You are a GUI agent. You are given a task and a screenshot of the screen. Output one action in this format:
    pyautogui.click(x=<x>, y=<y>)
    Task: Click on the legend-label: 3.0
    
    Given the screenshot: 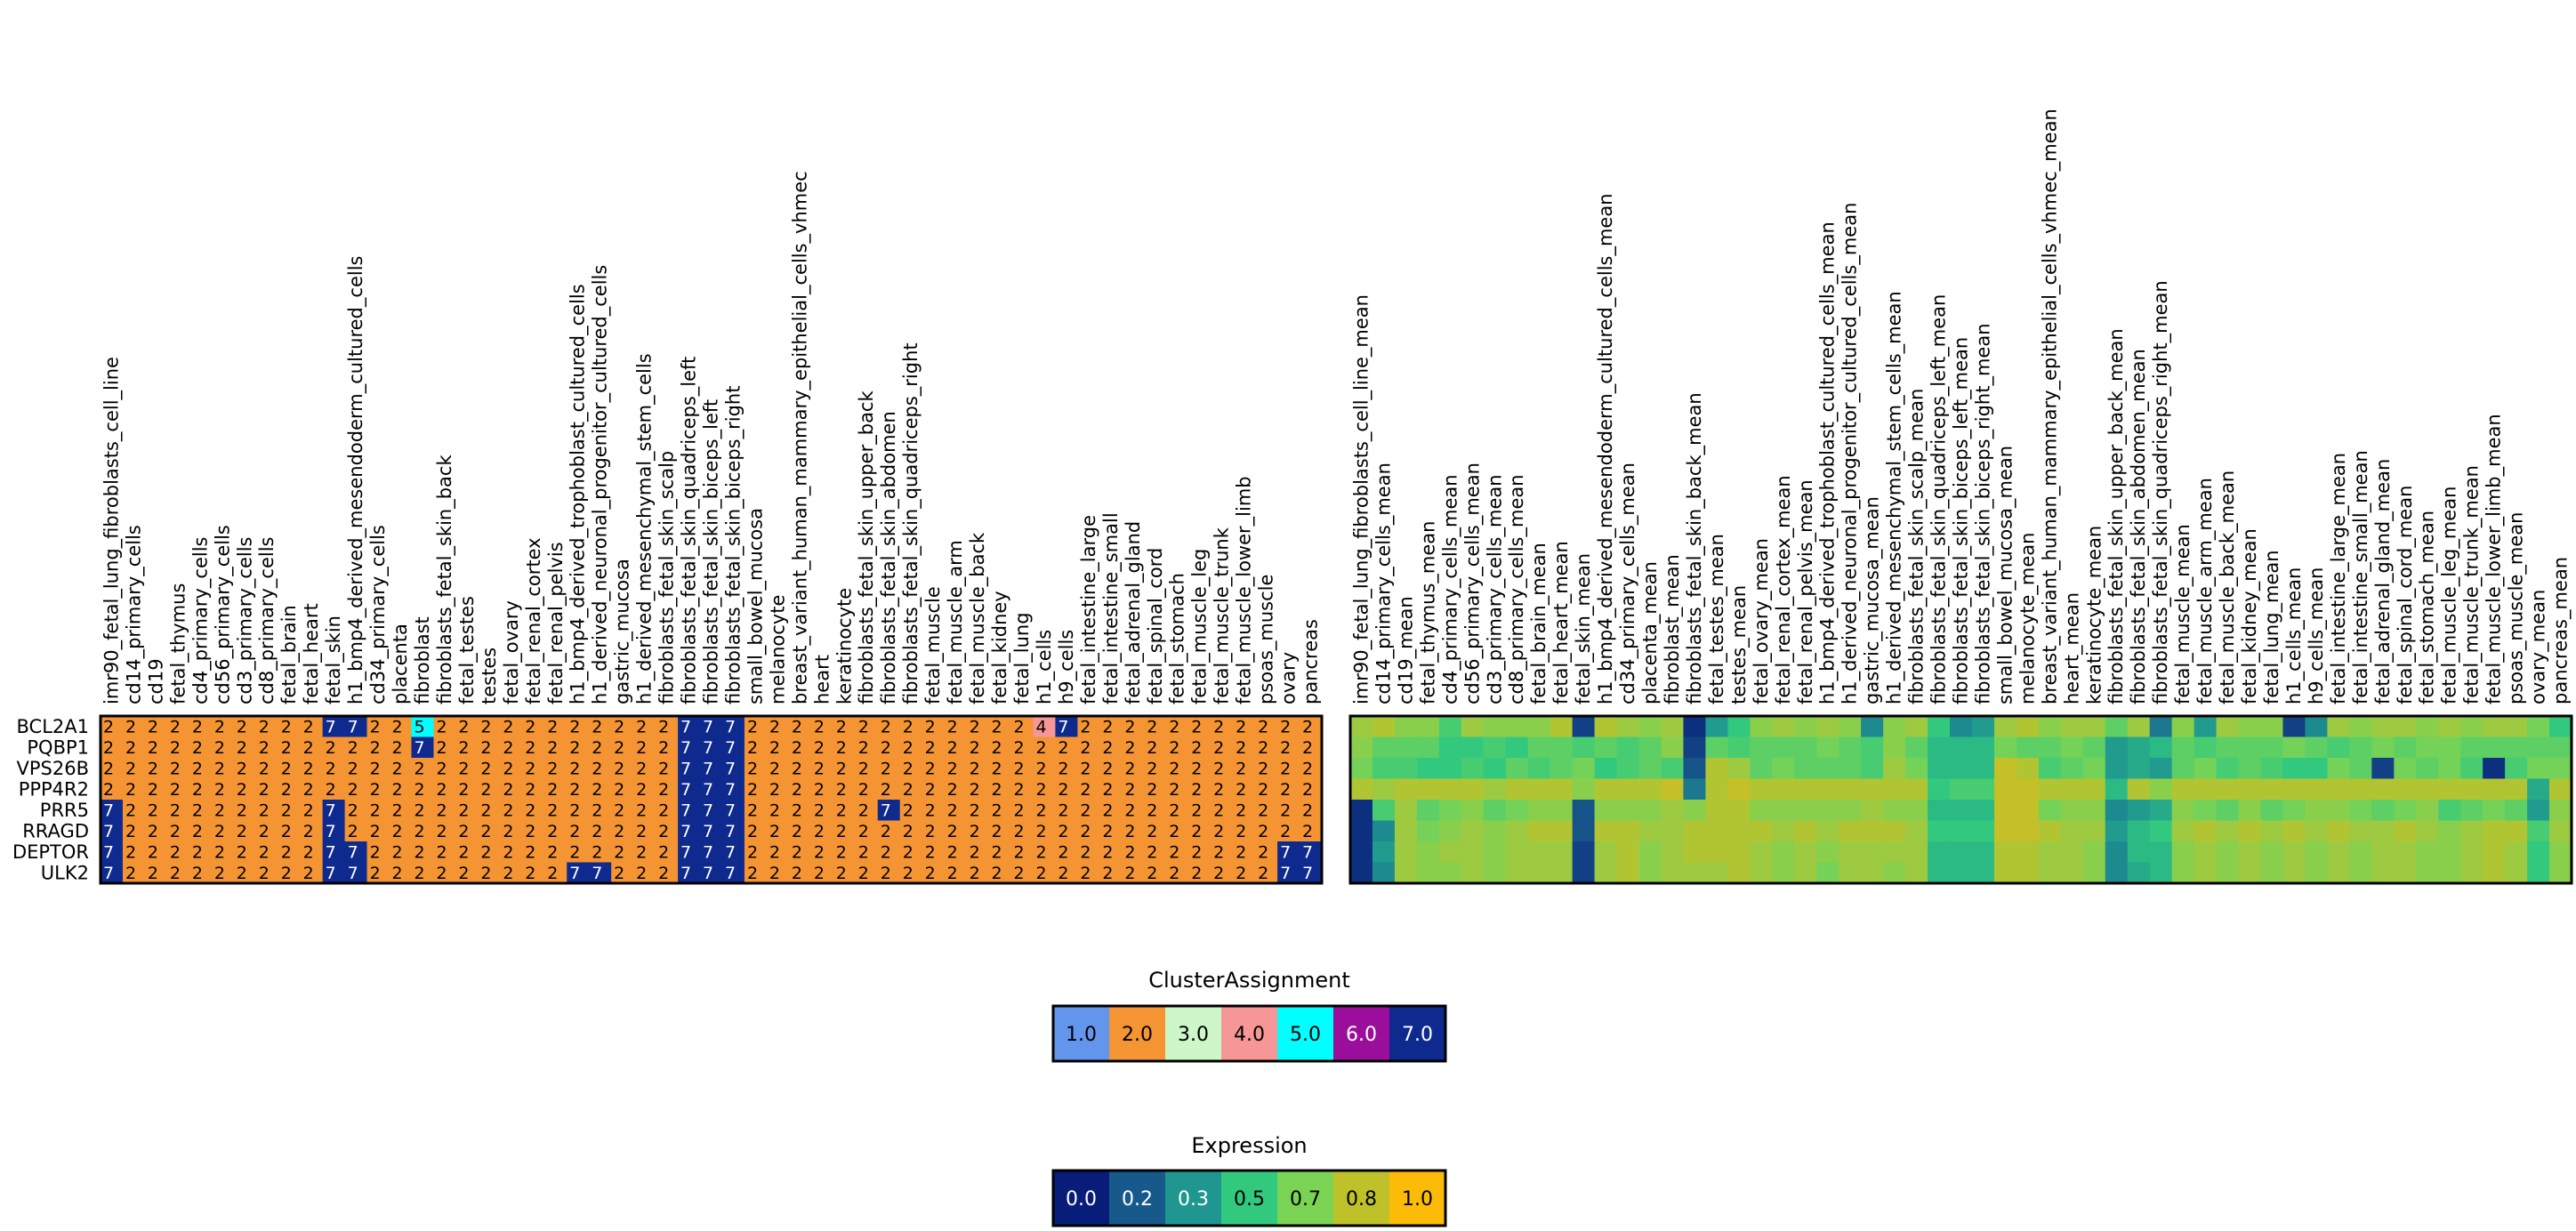 What is the action you would take?
    pyautogui.click(x=1193, y=1035)
    